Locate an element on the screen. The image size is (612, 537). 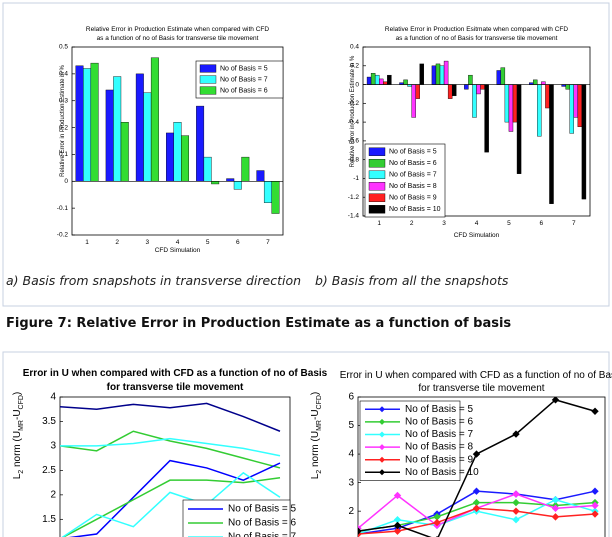
x-tick-label: 3 is located at coordinates (148, 242).